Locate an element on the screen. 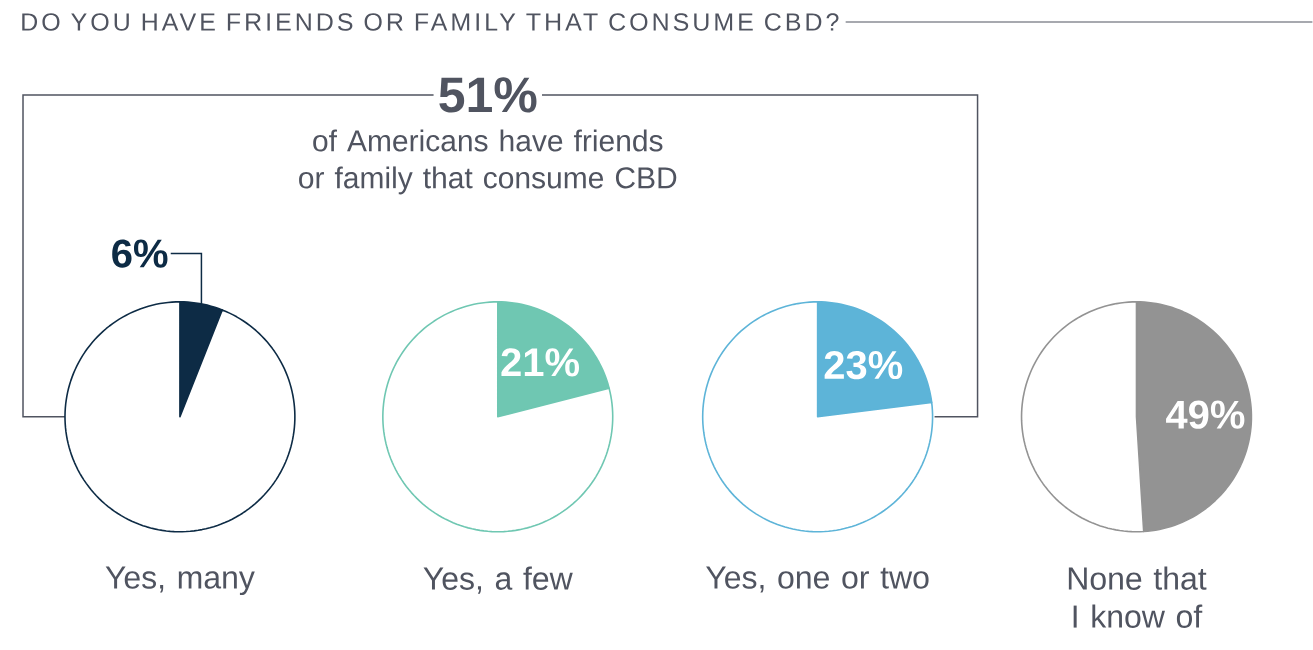 This screenshot has height=650, width=1313. text: Yes, a few is located at coordinates (498, 580).